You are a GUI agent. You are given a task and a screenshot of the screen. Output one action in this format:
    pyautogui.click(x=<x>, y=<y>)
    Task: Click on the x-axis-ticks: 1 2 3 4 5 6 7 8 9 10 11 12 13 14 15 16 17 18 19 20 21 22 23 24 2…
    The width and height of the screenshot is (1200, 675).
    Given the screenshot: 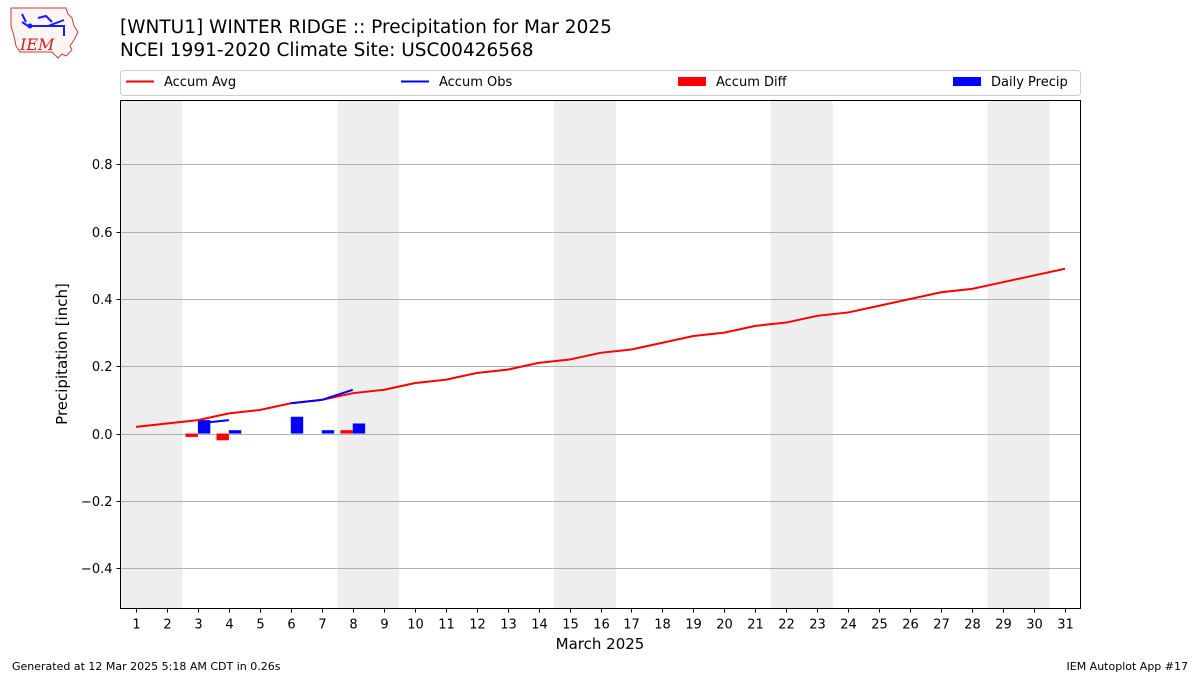 What is the action you would take?
    pyautogui.click(x=603, y=620)
    